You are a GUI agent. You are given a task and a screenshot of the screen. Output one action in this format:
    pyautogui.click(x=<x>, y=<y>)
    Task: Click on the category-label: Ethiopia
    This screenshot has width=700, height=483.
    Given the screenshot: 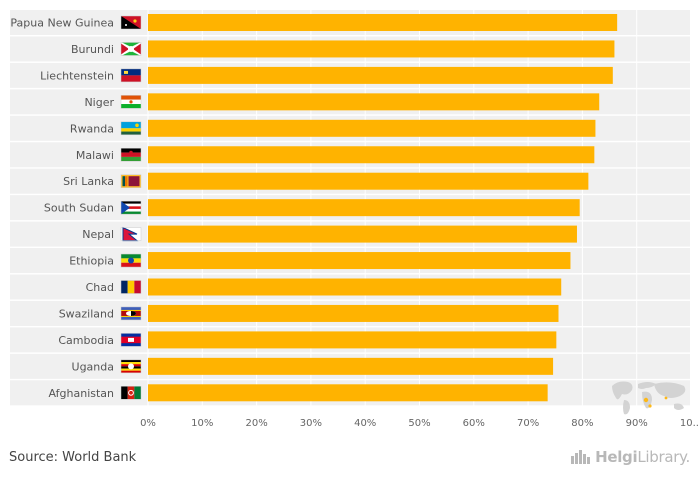 What is the action you would take?
    pyautogui.click(x=91, y=261)
    